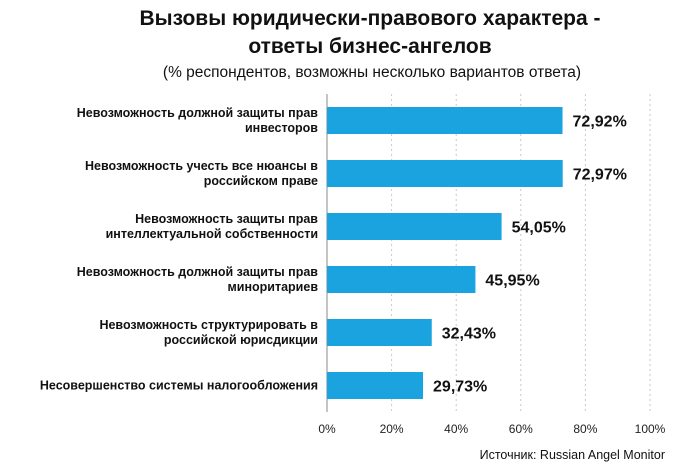 Image resolution: width=676 pixels, height=474 pixels. I want to click on category-label: Невозможность структурировать в, so click(208, 325).